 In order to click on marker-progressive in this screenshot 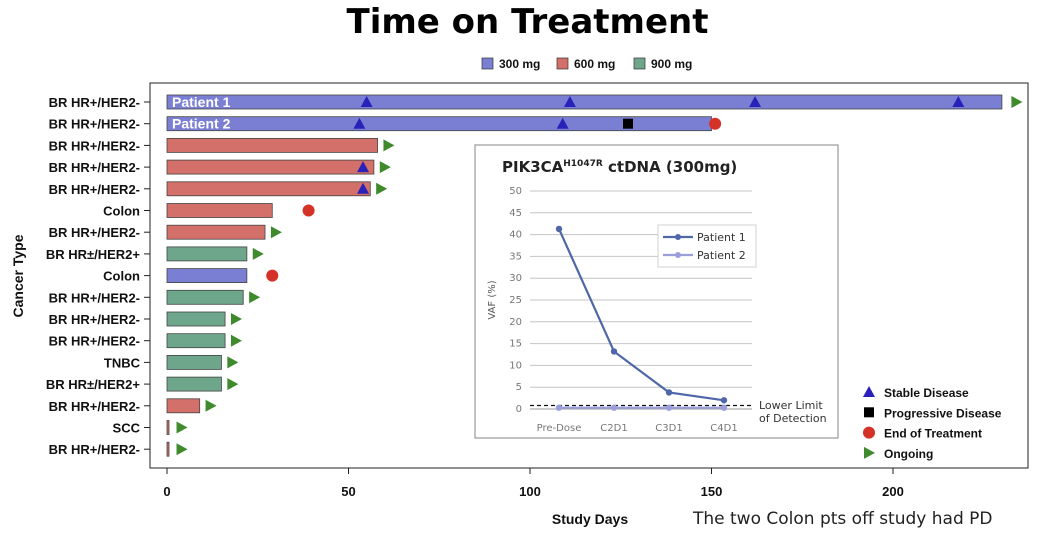, I will do `click(628, 123)`.